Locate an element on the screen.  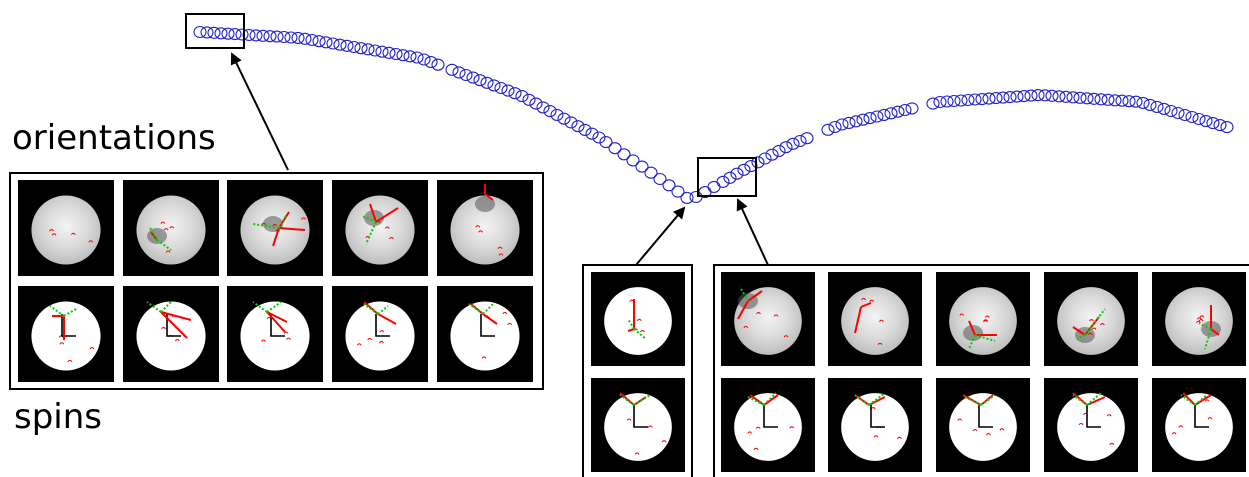
arrow-to-valley-box is located at coordinates (752, 232).